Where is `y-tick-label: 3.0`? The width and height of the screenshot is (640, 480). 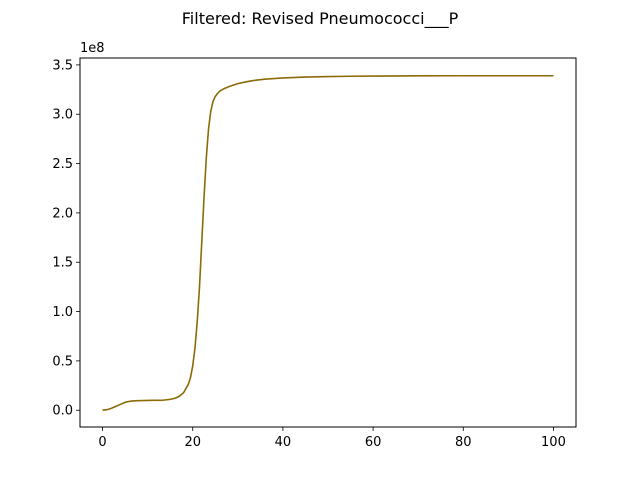 y-tick-label: 3.0 is located at coordinates (62, 115).